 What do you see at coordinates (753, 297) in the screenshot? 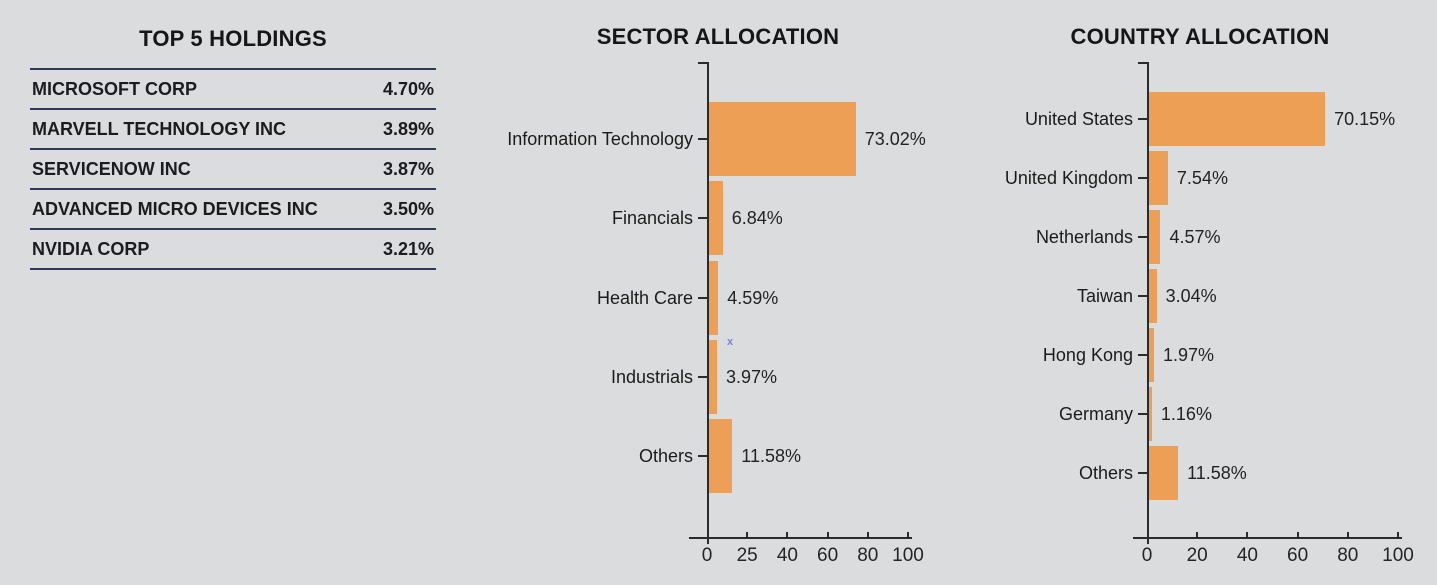
I see `value-label-health-care: 4.59%` at bounding box center [753, 297].